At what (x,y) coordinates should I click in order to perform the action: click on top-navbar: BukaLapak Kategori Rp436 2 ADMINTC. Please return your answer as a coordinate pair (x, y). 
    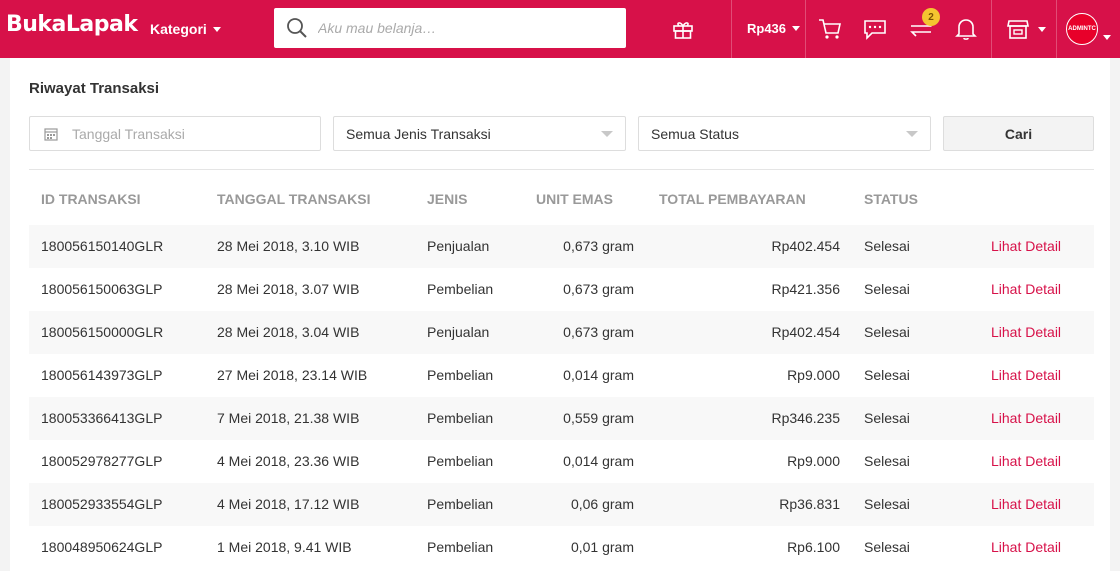
    Looking at the image, I should click on (560, 29).